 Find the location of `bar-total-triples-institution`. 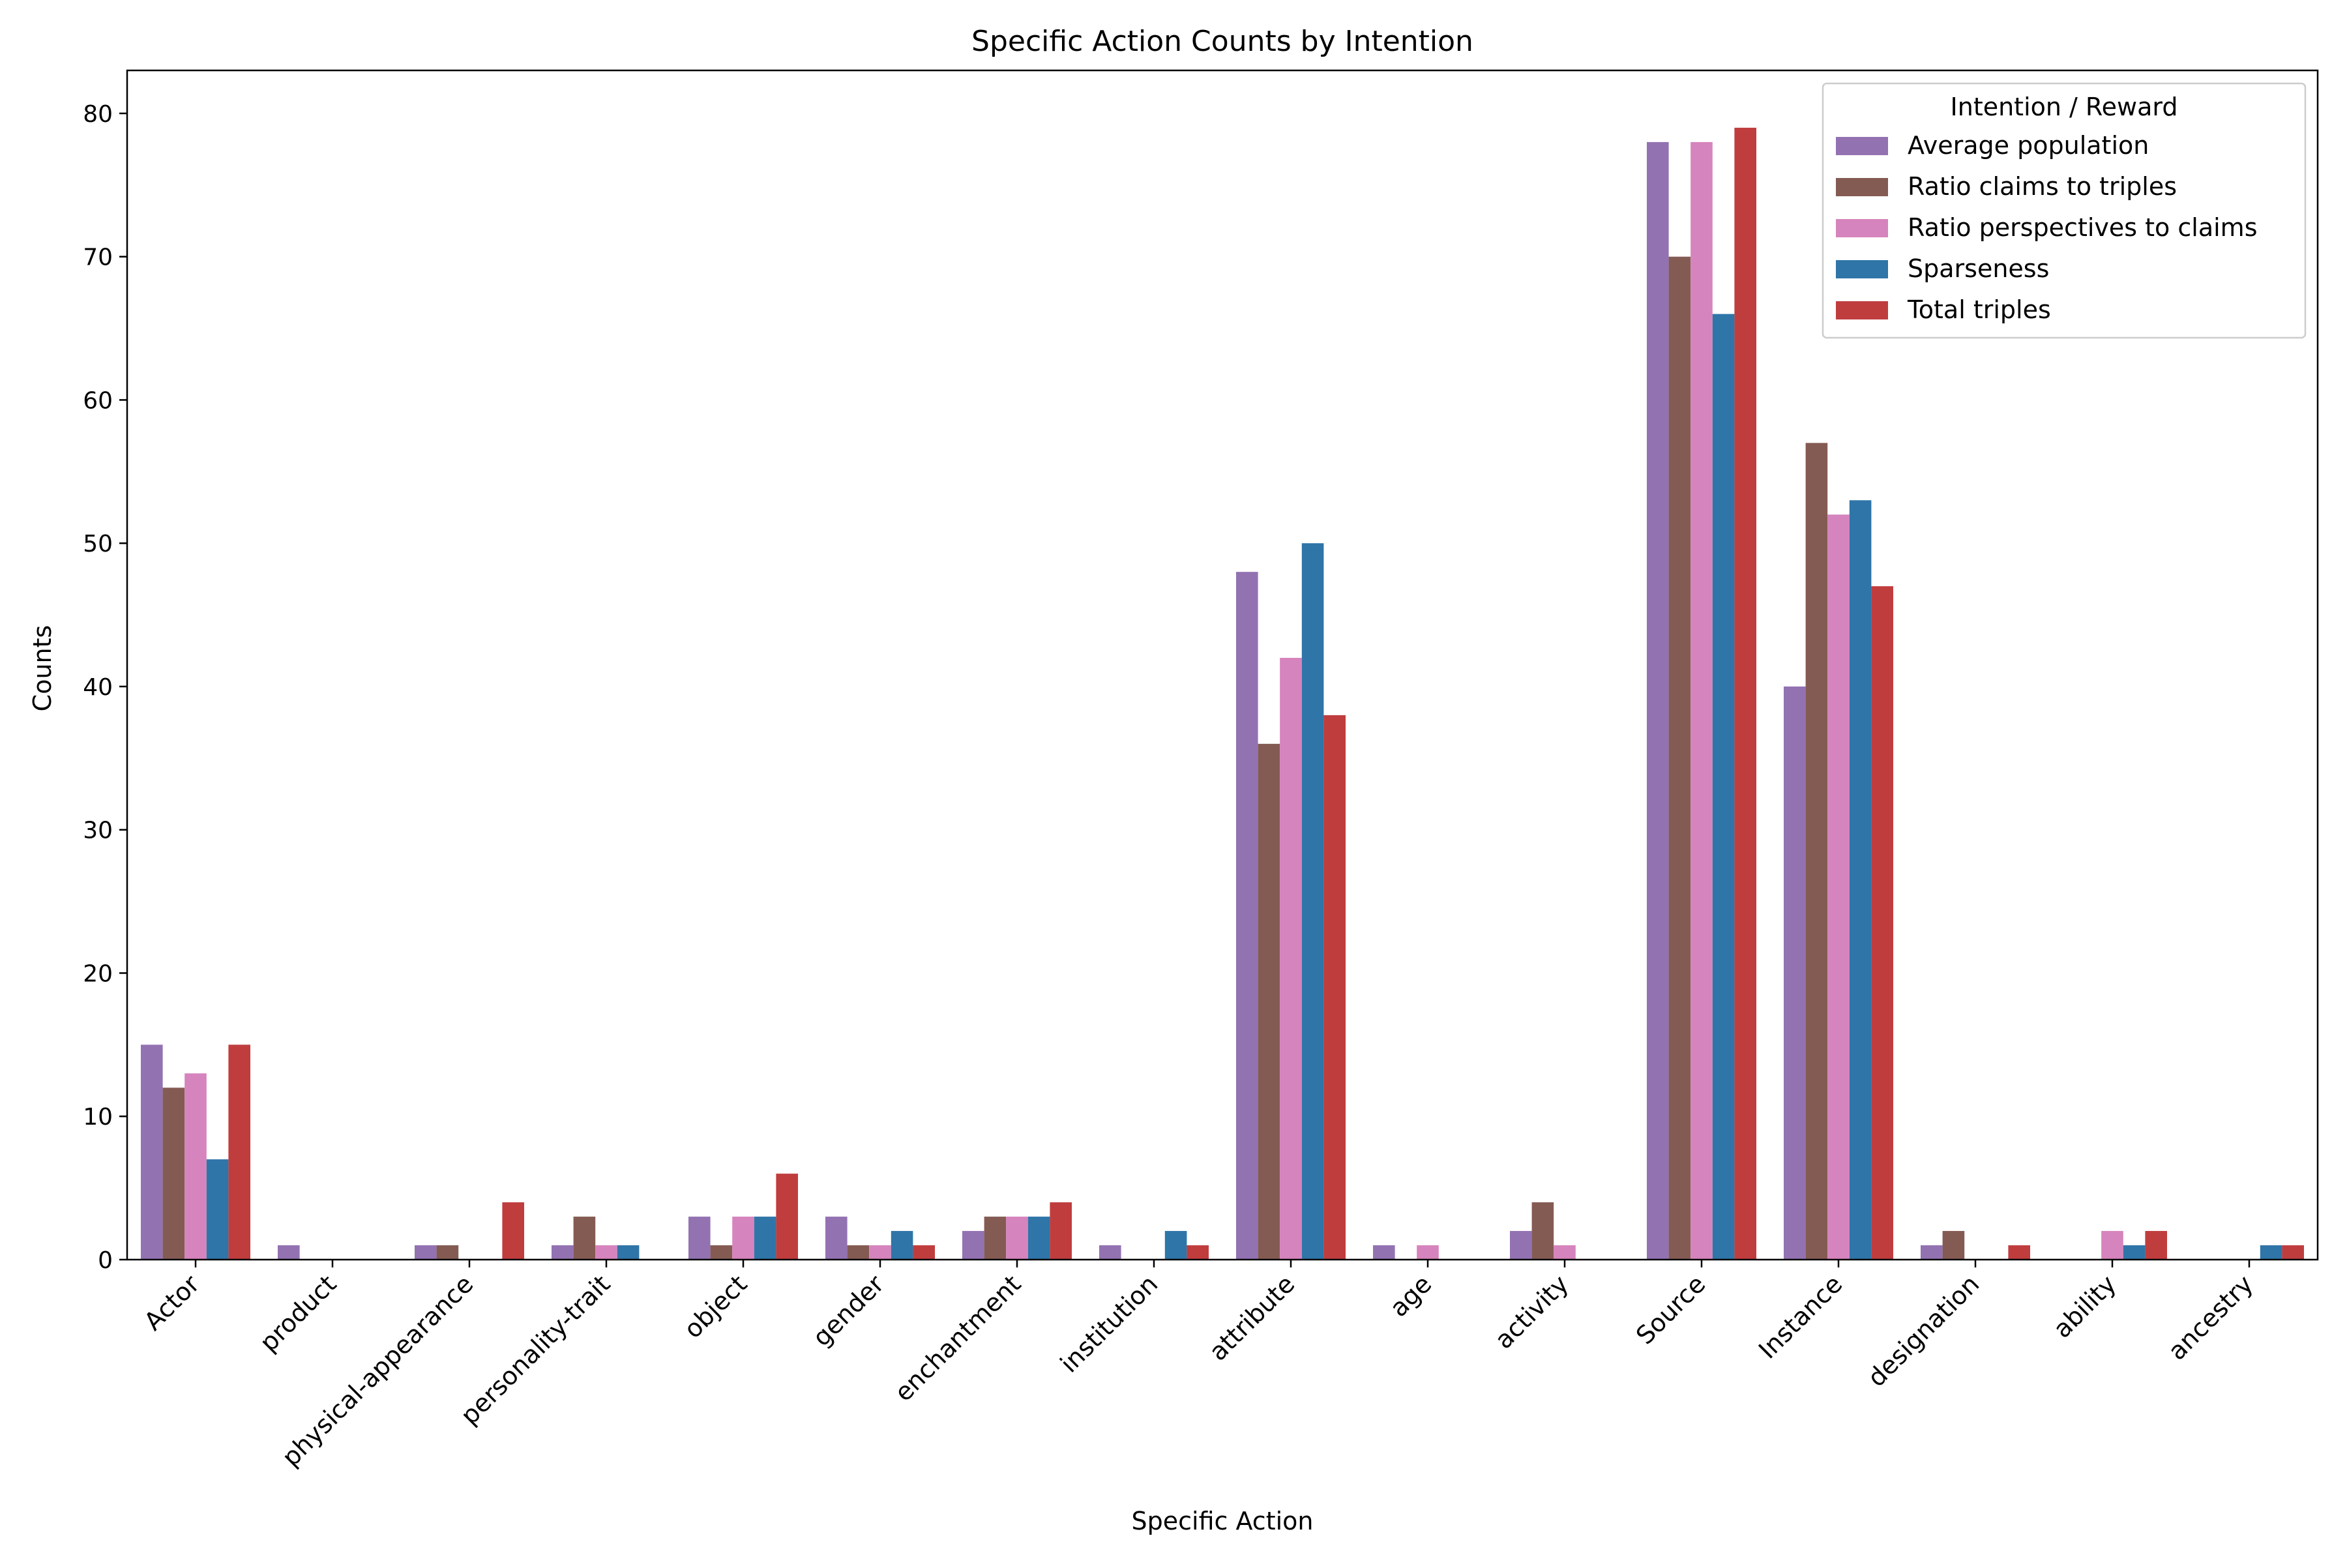

bar-total-triples-institution is located at coordinates (1198, 1253).